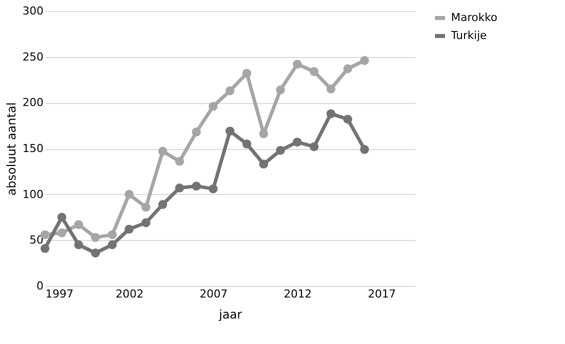 This screenshot has width=565, height=344. What do you see at coordinates (11, 149) in the screenshot?
I see `y-axis-title: absoluut aantal` at bounding box center [11, 149].